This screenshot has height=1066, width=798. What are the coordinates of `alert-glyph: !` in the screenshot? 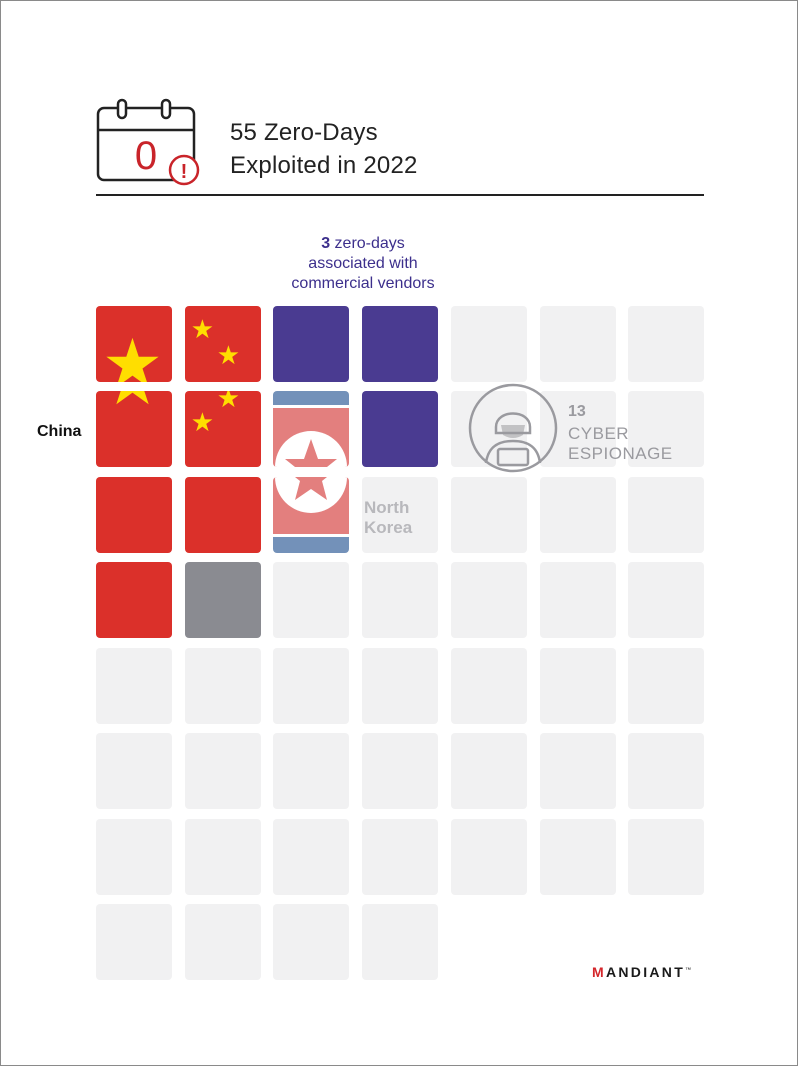 It's located at (184, 172).